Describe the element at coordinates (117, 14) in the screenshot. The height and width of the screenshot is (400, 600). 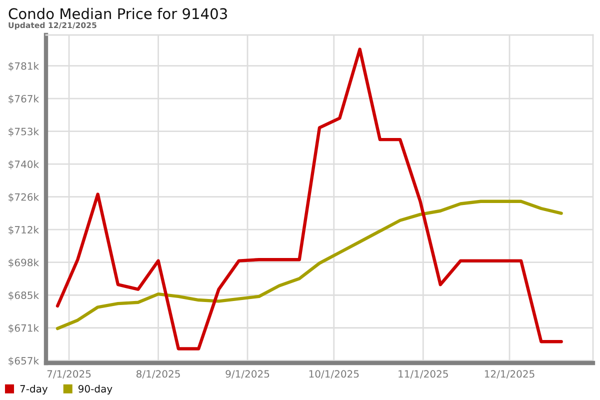
I see `chart-title: Condo Median Price for 91403` at that location.